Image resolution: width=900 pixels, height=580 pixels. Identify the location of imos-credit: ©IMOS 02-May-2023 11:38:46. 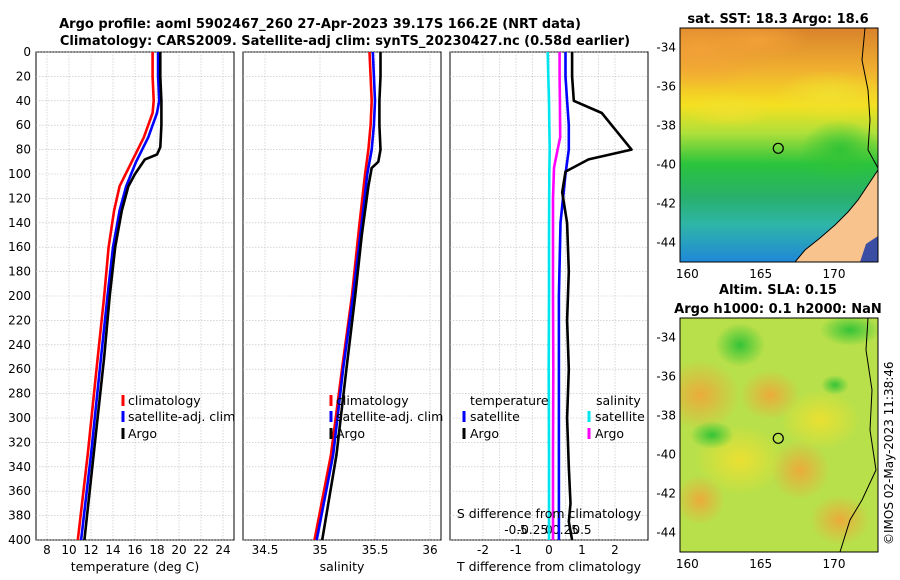
(889, 453).